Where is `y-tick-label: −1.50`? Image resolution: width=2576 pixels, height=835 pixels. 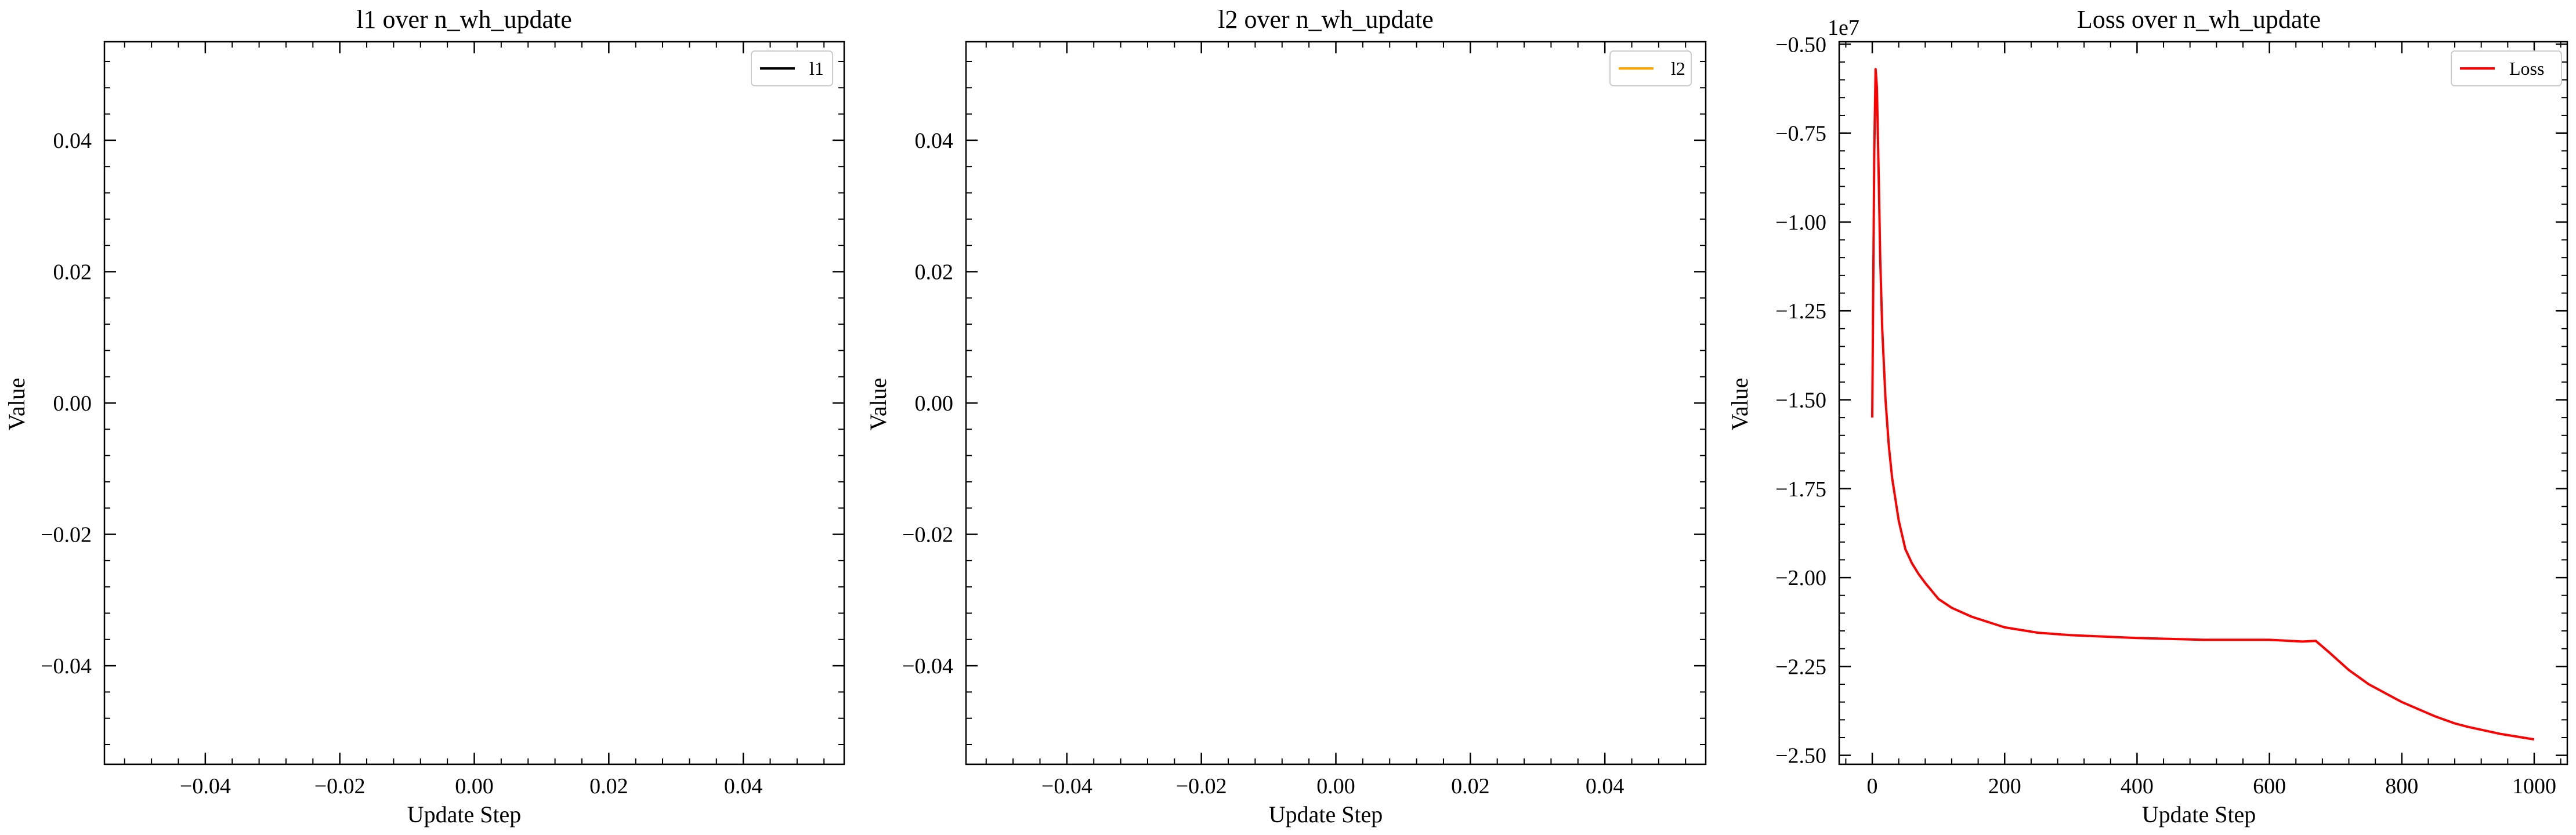 y-tick-label: −1.50 is located at coordinates (1800, 400).